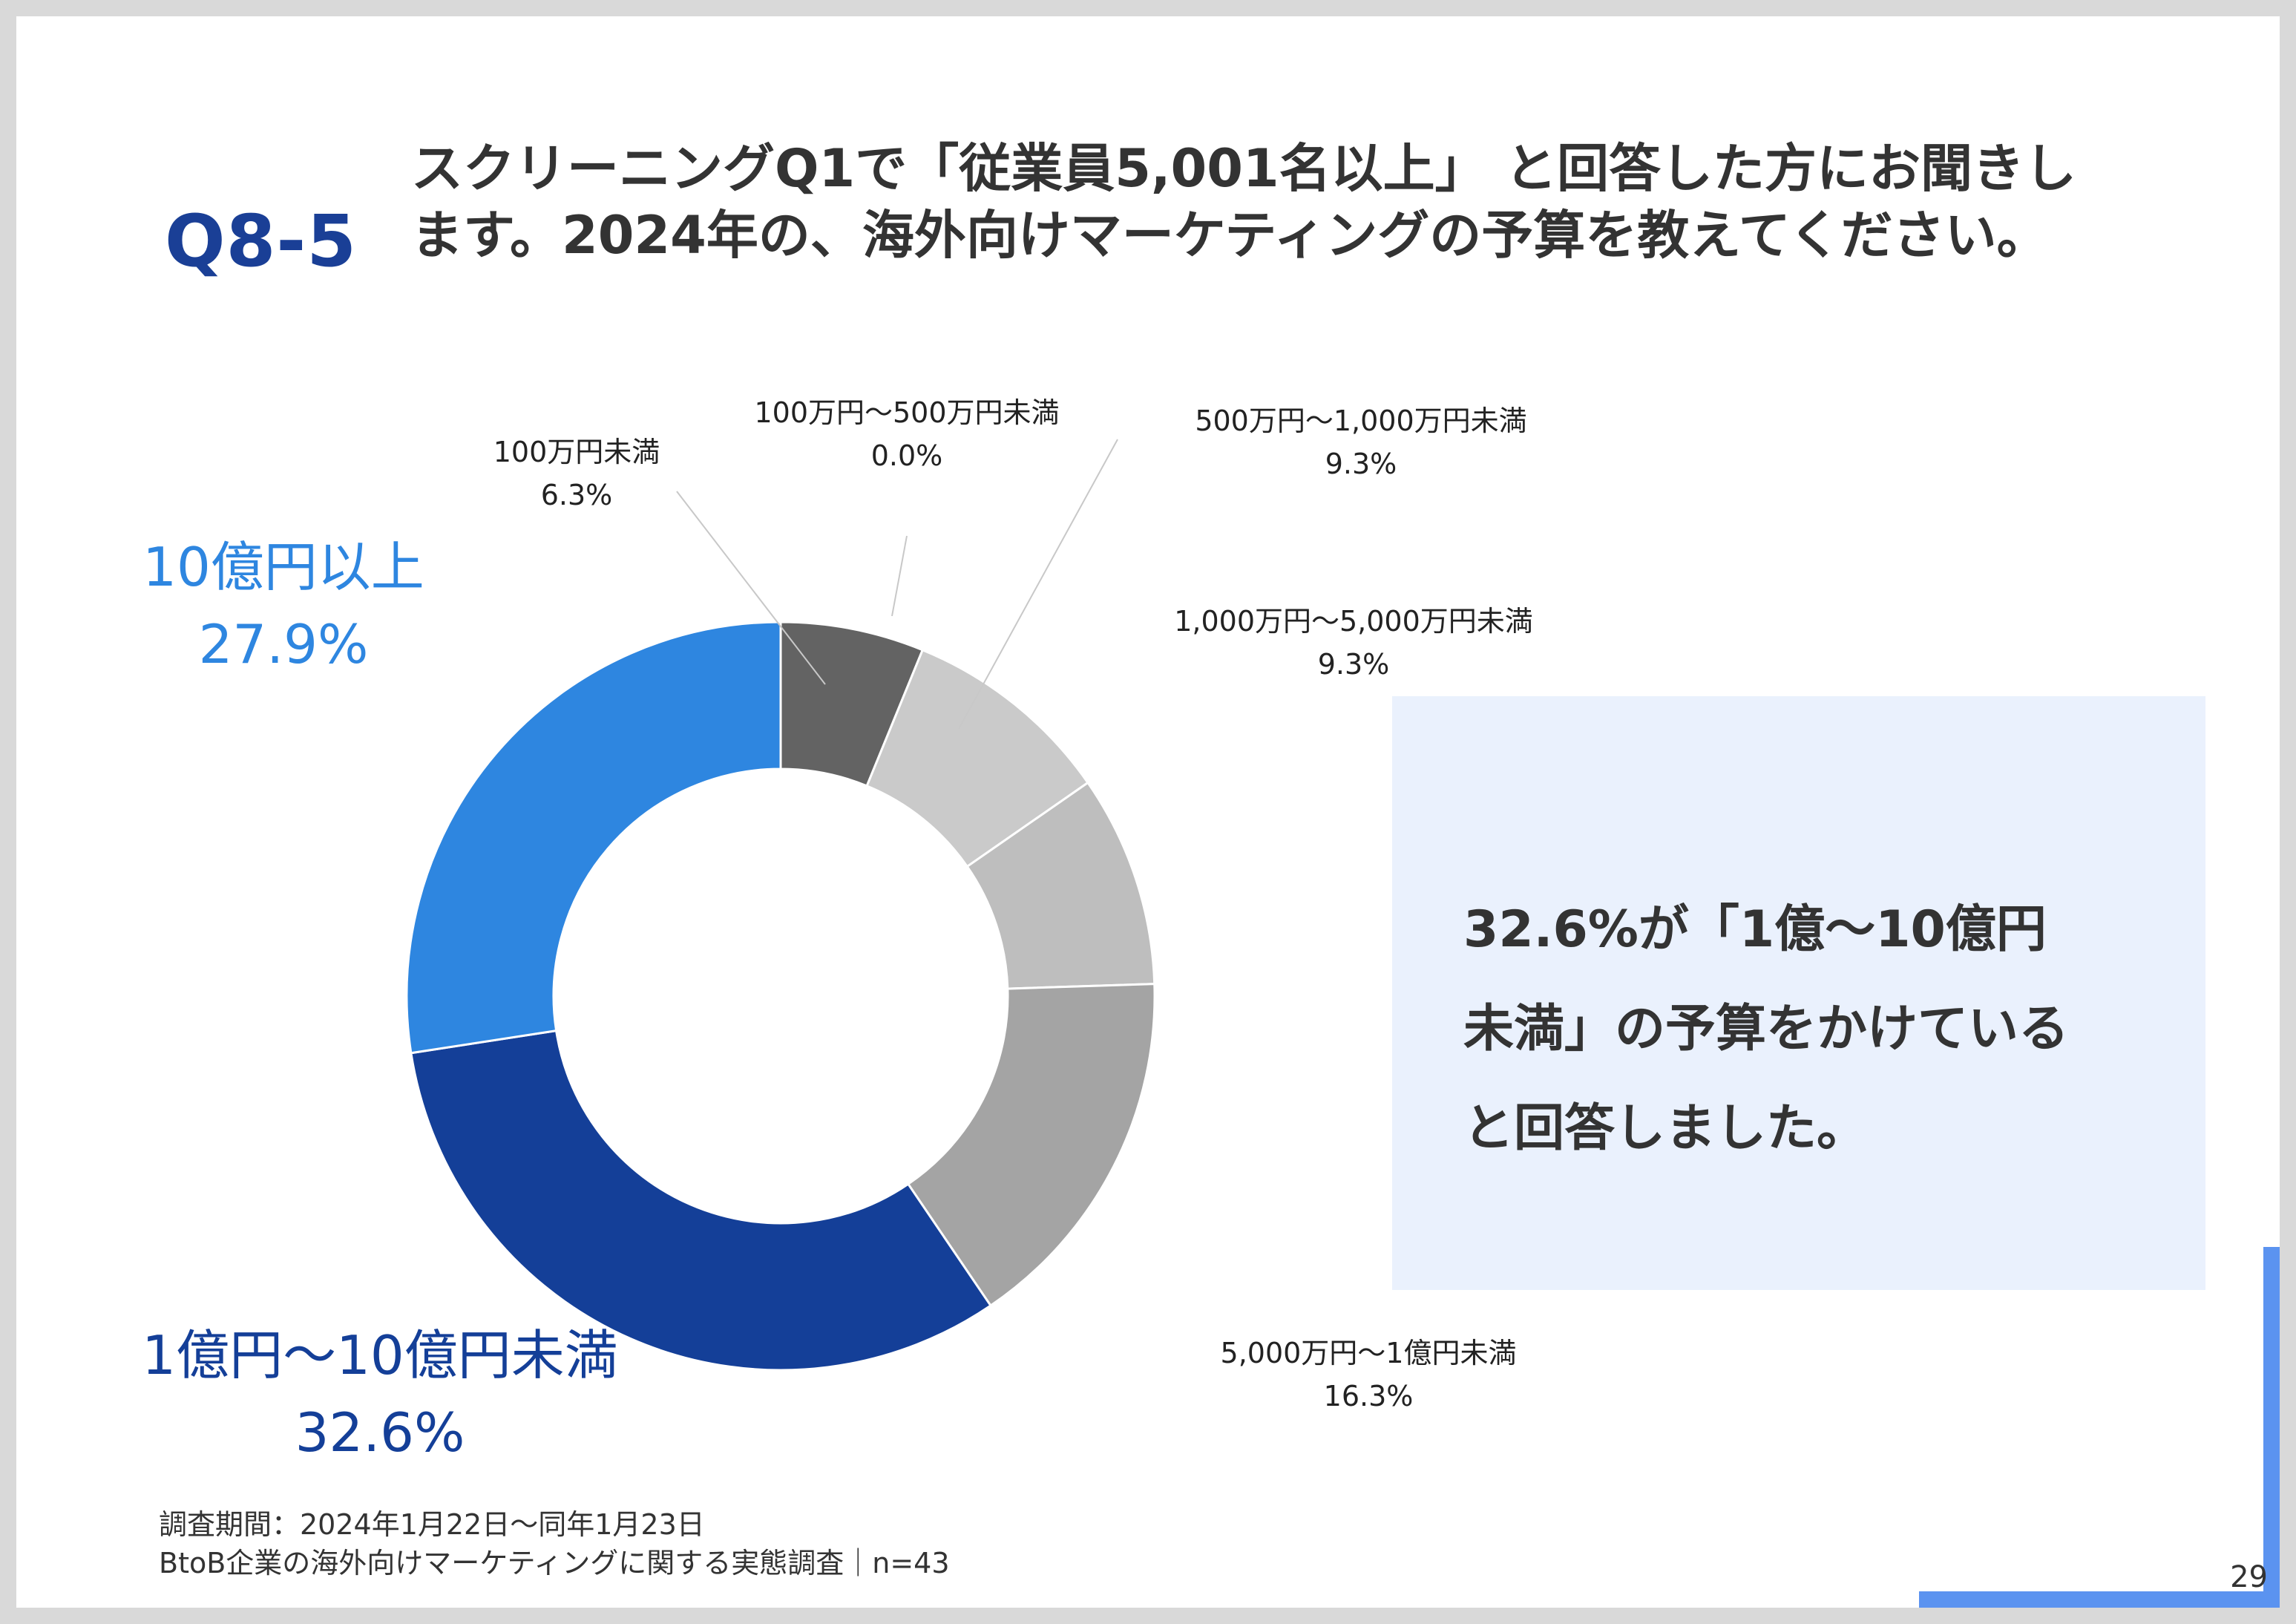 This screenshot has height=1624, width=2296. What do you see at coordinates (1369, 1375) in the screenshot?
I see `label-50m-100m: 5,000万円～1億円未満 16.3%` at bounding box center [1369, 1375].